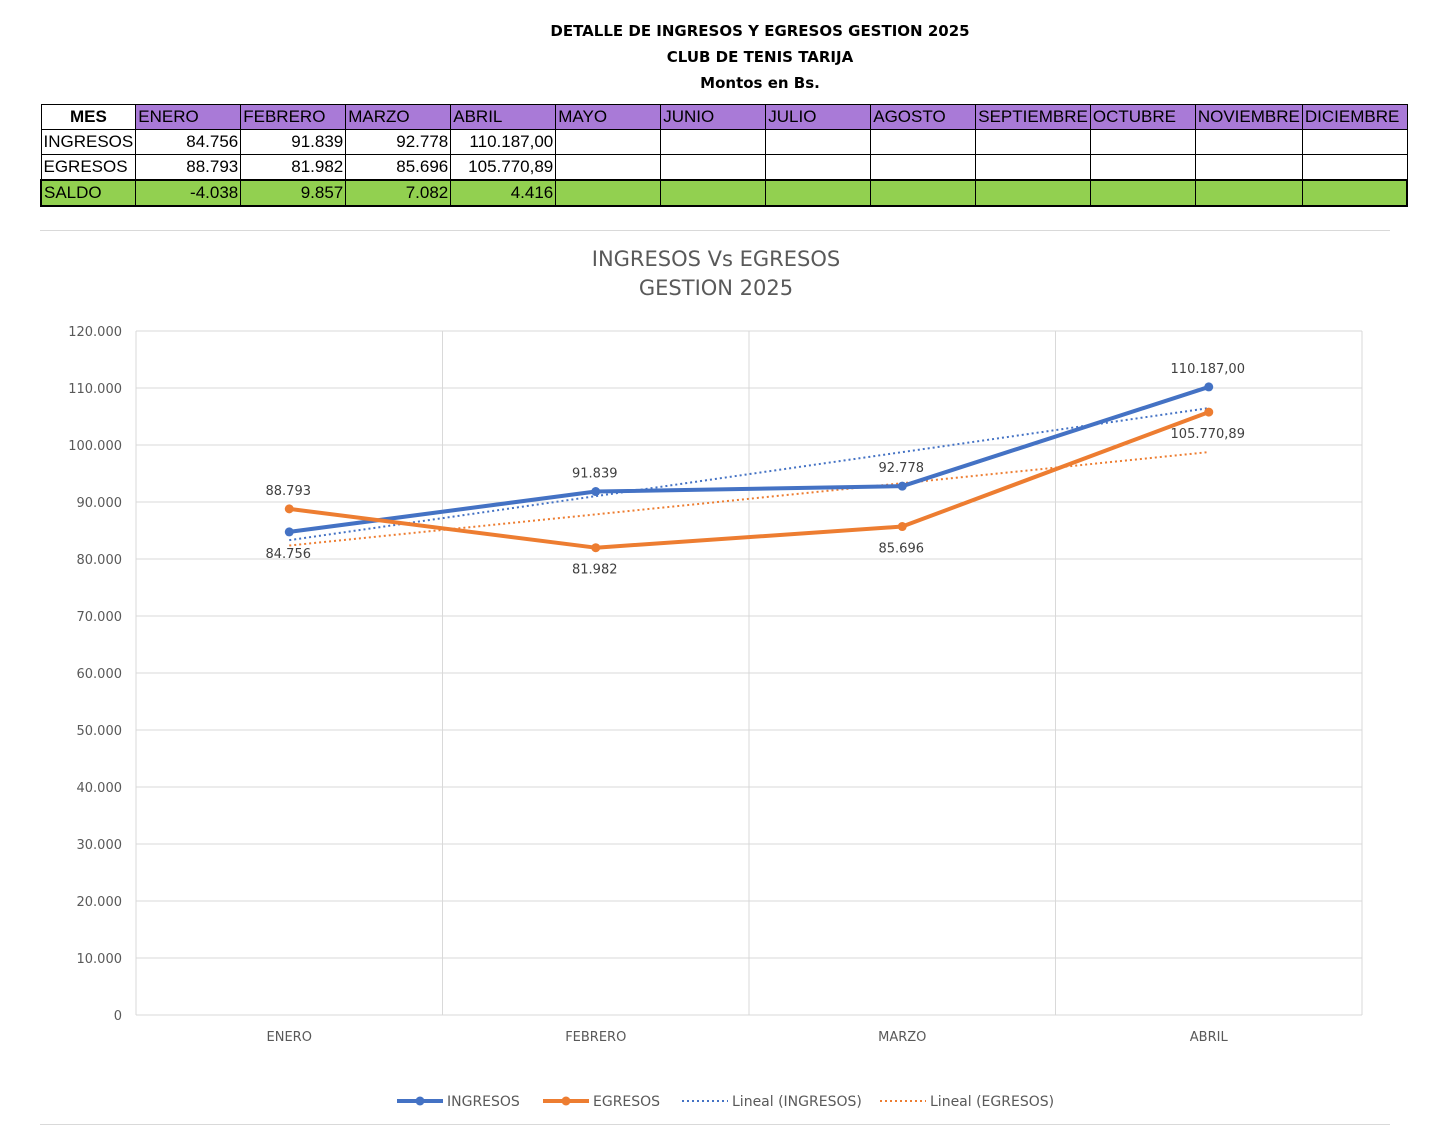 The width and height of the screenshot is (1438, 1144). What do you see at coordinates (1248, 117) in the screenshot?
I see `month-header: NOVIEMBRE` at bounding box center [1248, 117].